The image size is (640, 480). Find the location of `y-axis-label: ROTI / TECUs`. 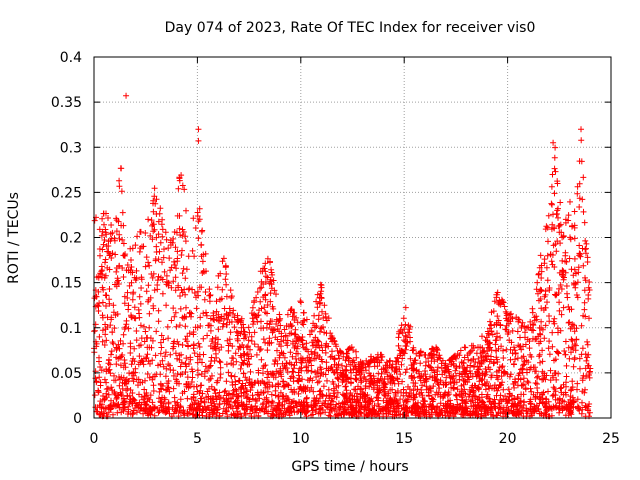

y-axis-label: ROTI / TECUs is located at coordinates (14, 238).